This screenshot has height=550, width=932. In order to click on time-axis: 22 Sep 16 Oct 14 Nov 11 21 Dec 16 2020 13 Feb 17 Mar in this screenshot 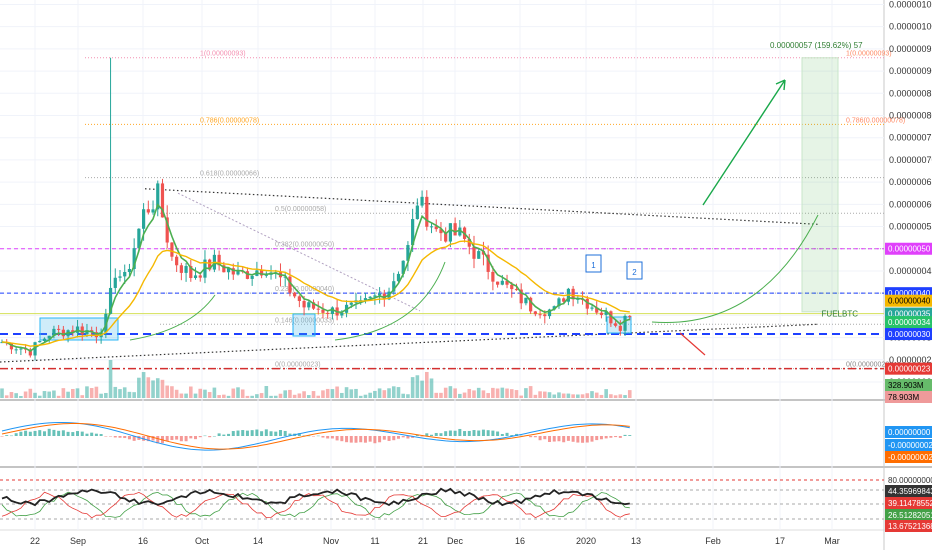, I will do `click(435, 541)`.